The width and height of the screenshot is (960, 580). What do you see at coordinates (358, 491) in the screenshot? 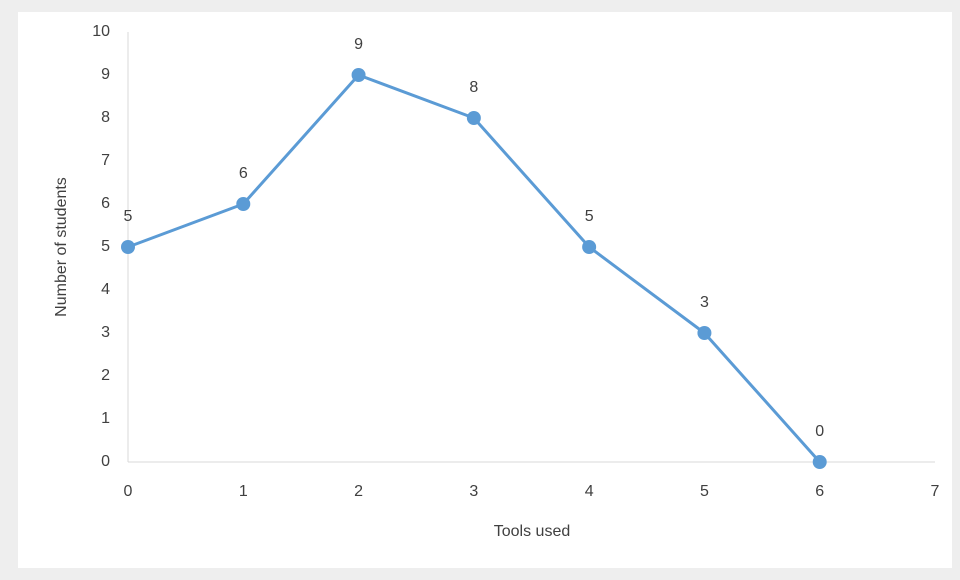
I see `x-tick-label: 2` at bounding box center [358, 491].